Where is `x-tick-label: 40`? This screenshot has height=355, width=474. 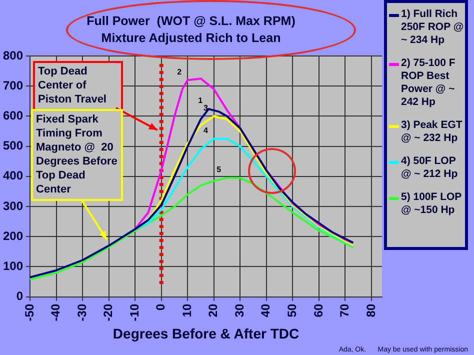
x-tick-label: 40 is located at coordinates (265, 311).